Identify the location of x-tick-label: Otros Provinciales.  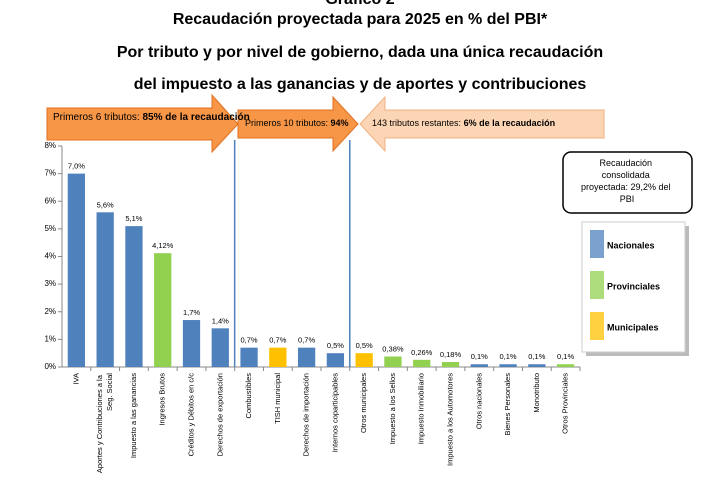
(565, 403).